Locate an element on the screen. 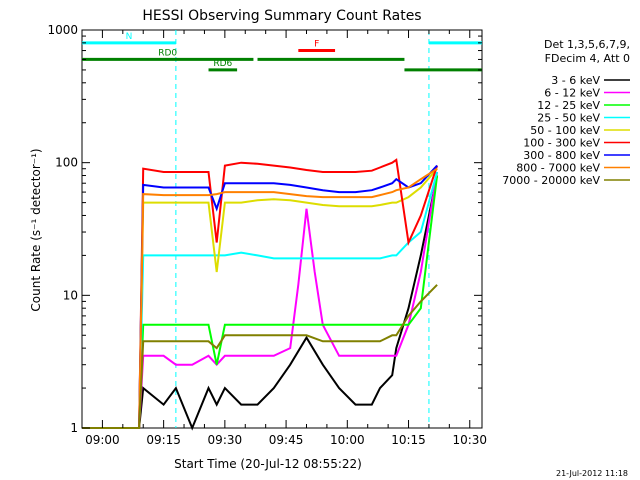 This screenshot has height=480, width=640. legend-label: 100 - 300 keV is located at coordinates (561, 143).